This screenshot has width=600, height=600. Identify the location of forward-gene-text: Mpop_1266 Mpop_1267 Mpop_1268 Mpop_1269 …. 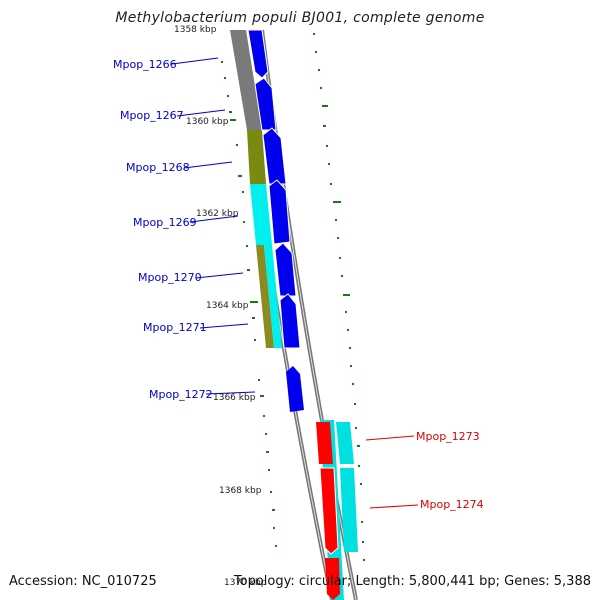
(163, 229).